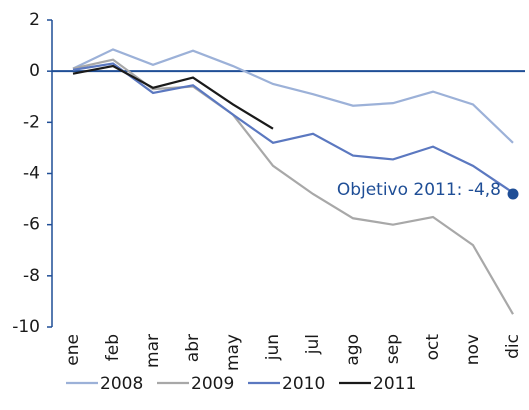  What do you see at coordinates (513, 346) in the screenshot?
I see `x-tick-label: dic` at bounding box center [513, 346].